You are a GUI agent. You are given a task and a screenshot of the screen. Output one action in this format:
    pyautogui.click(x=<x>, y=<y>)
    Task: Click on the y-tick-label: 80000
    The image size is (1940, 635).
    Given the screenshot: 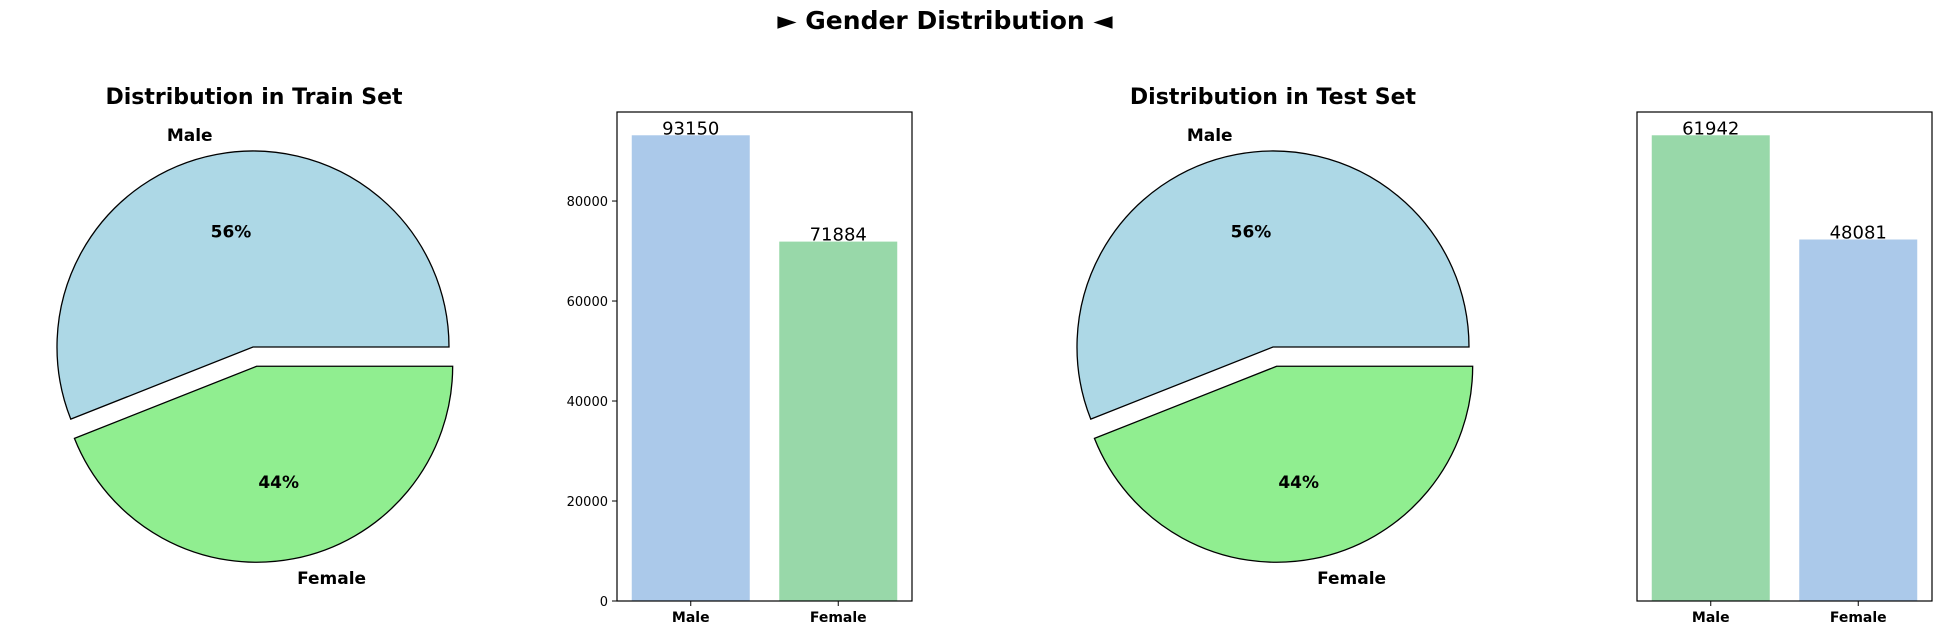 What is the action you would take?
    pyautogui.click(x=587, y=202)
    